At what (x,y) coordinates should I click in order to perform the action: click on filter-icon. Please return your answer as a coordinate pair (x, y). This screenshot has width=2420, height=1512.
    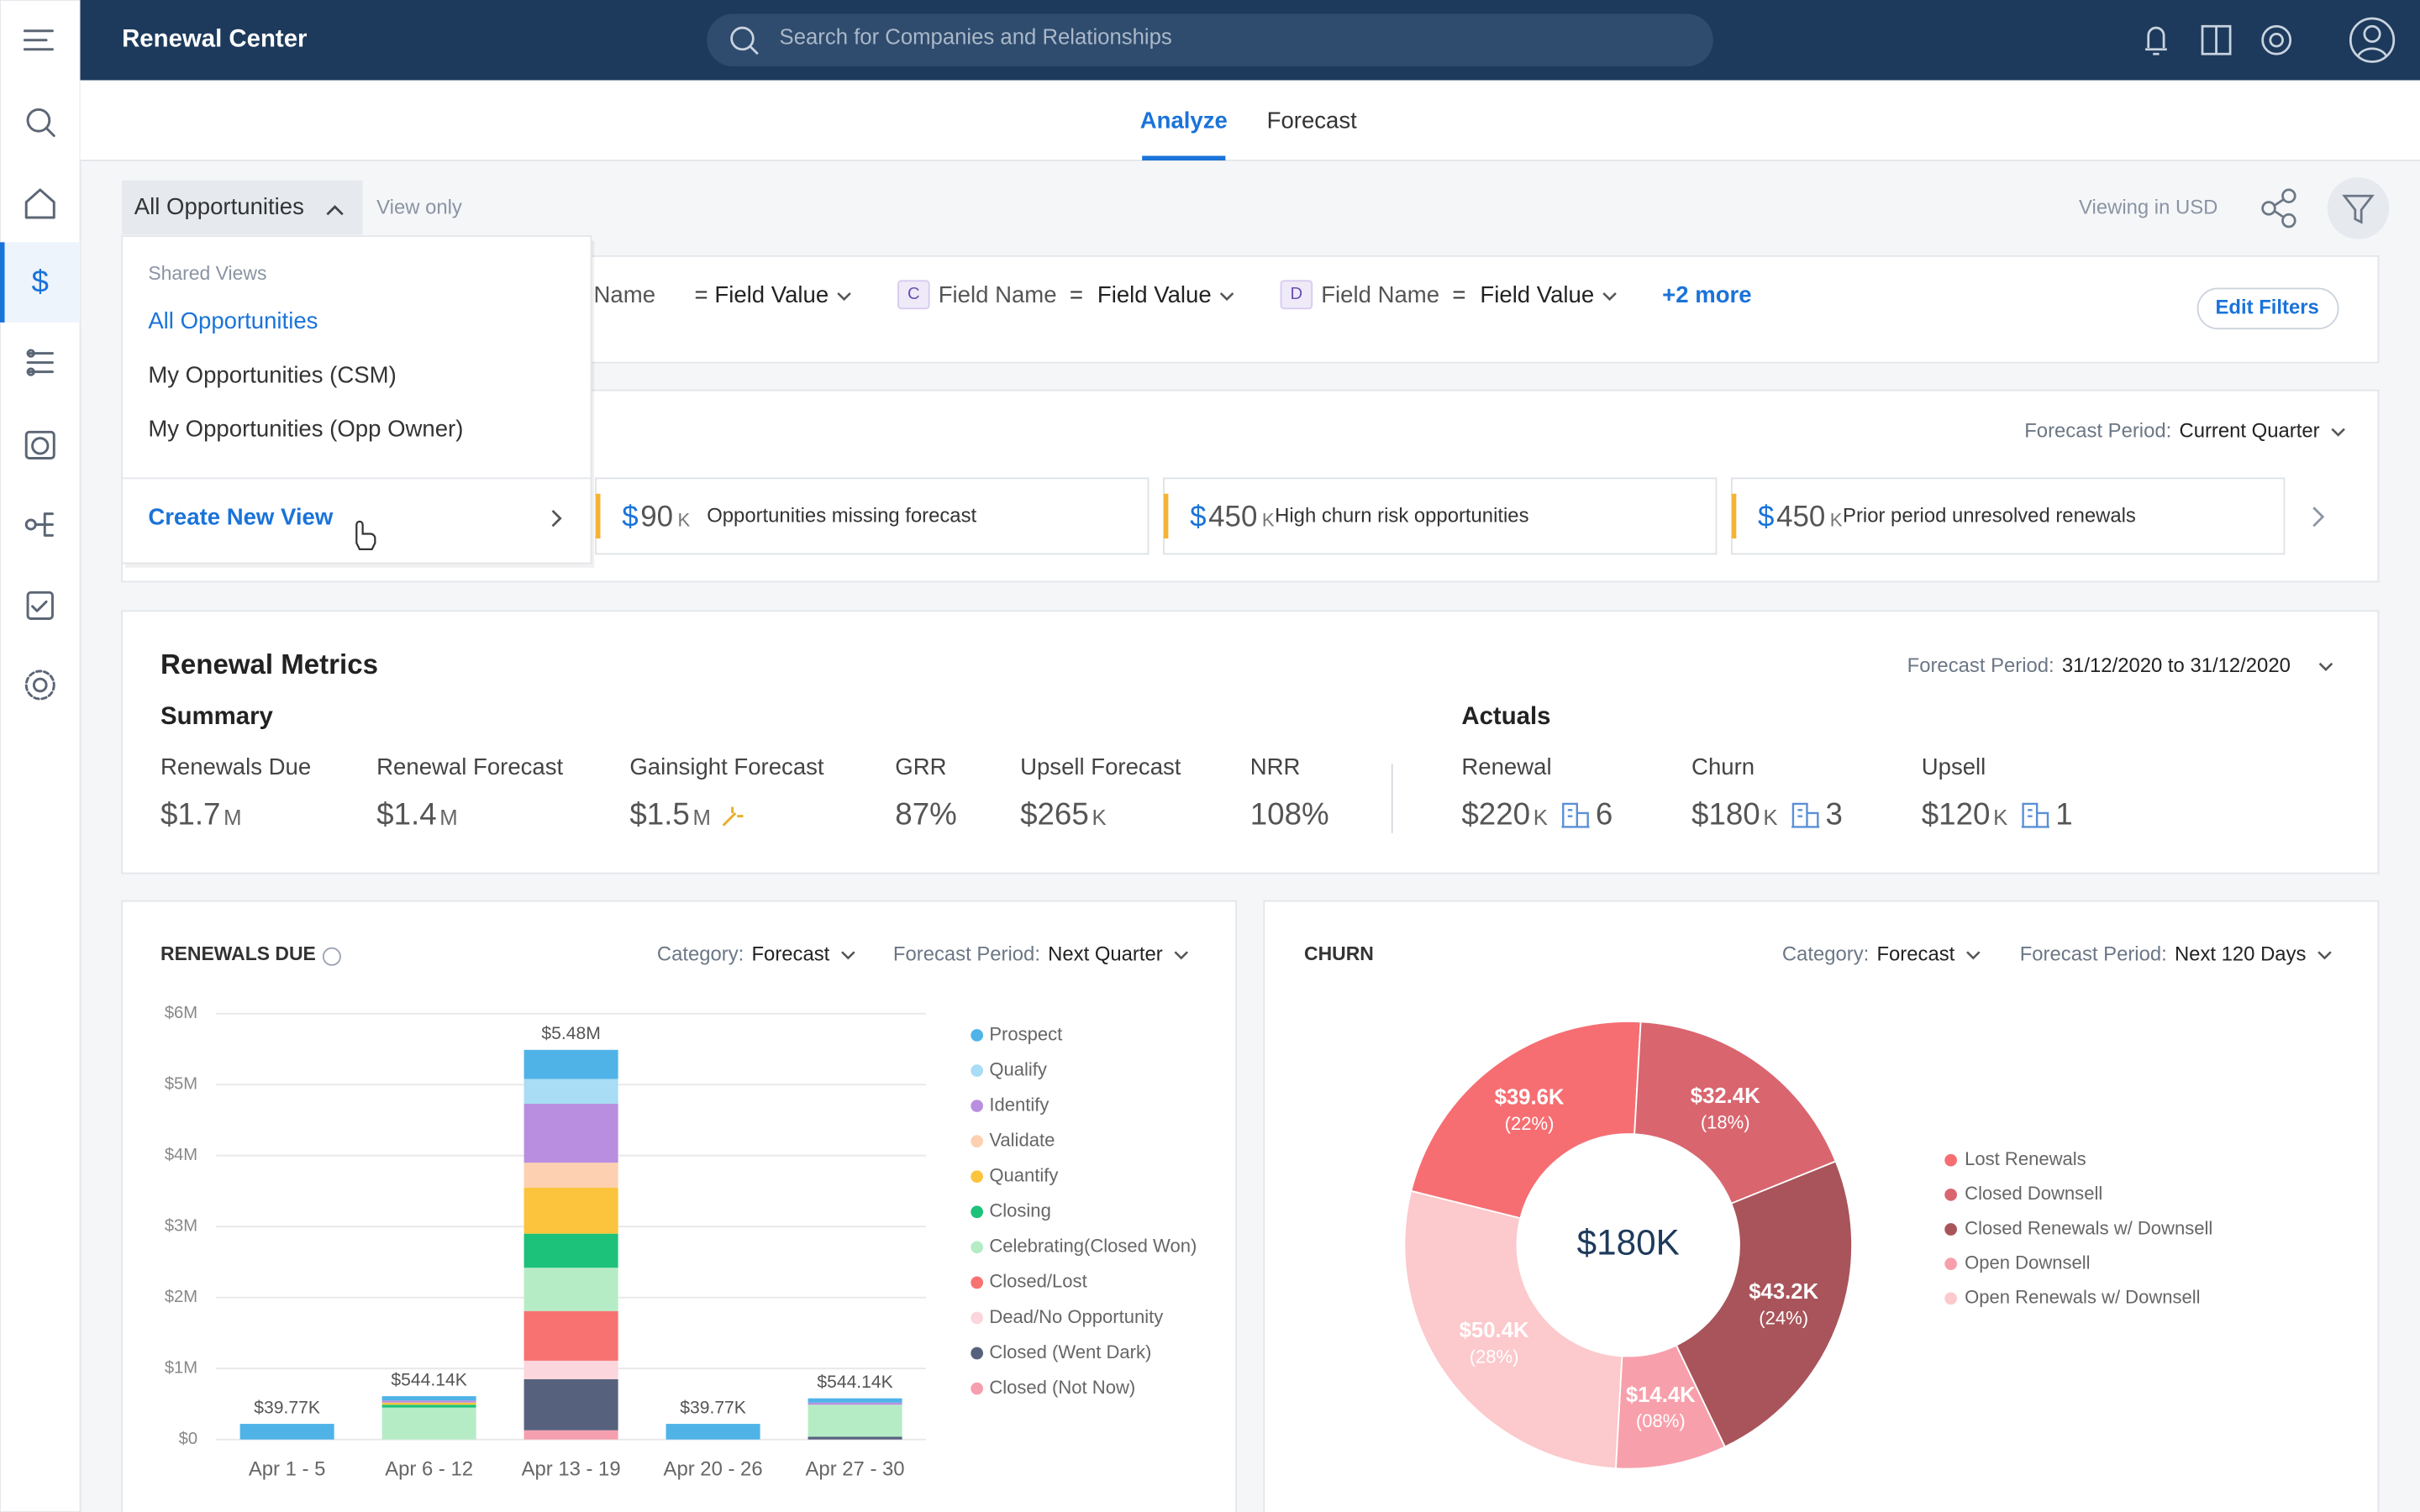
    Looking at the image, I should click on (2358, 209).